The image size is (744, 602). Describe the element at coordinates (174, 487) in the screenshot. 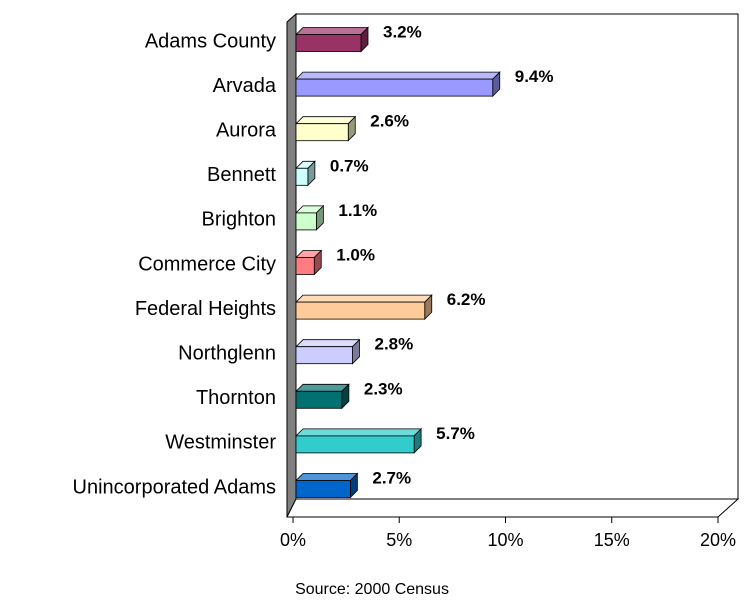

I see `y-tick-label: Unincorporated Adams` at that location.